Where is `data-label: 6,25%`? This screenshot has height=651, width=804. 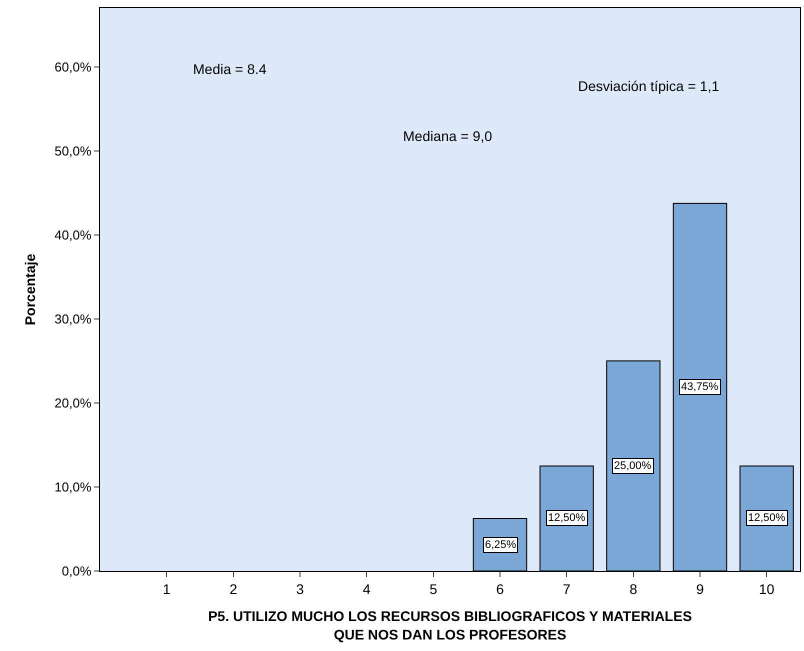
data-label: 6,25% is located at coordinates (500, 545).